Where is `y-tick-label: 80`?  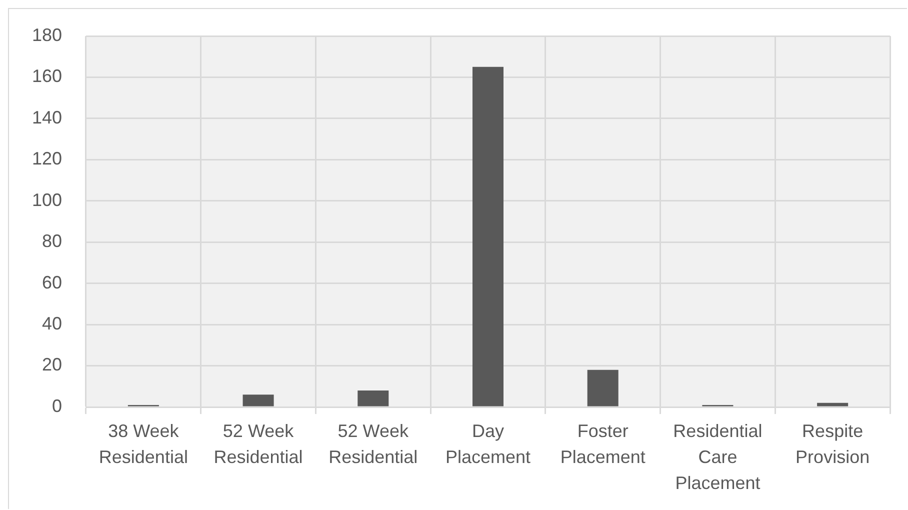 y-tick-label: 80 is located at coordinates (52, 241).